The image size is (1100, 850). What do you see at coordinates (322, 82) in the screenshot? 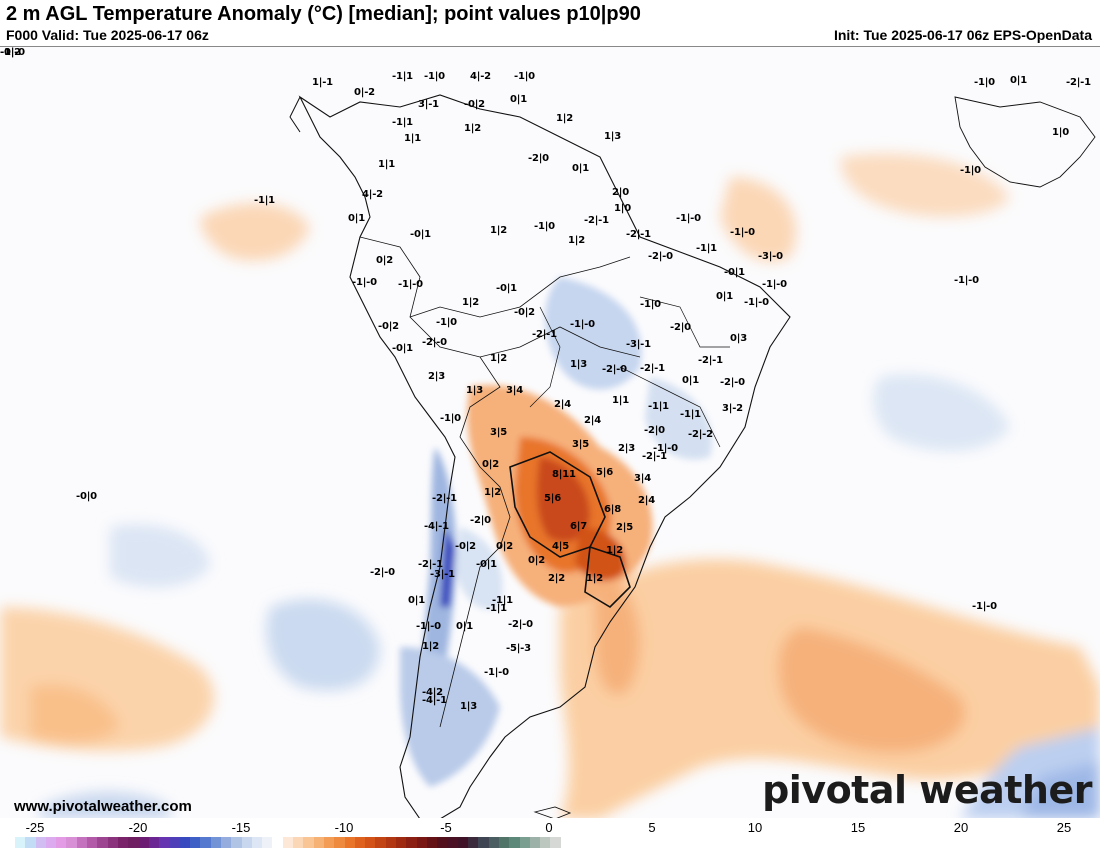
I see `point-value-label: 1|-1` at bounding box center [322, 82].